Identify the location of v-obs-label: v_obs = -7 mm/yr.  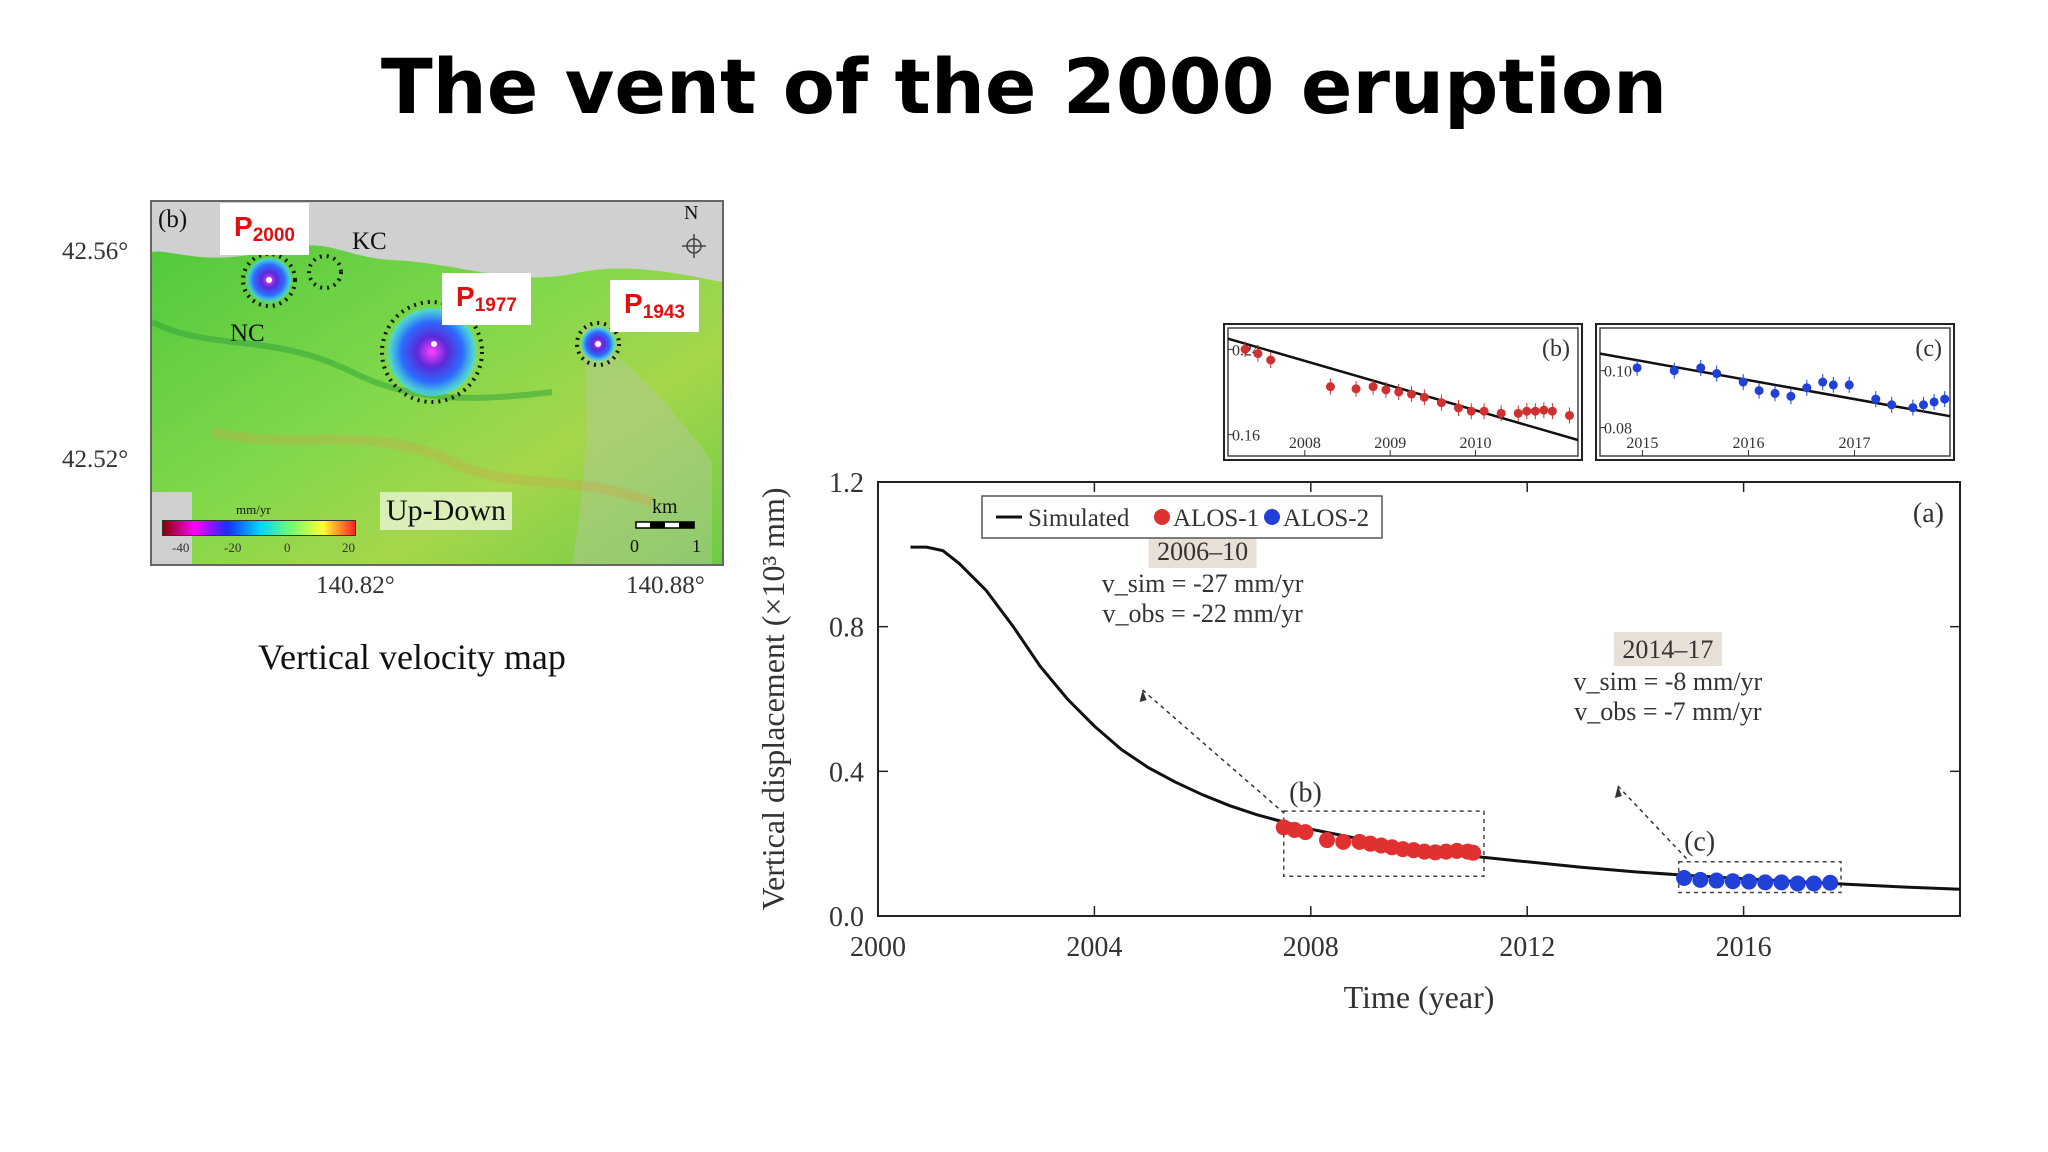
(1668, 711).